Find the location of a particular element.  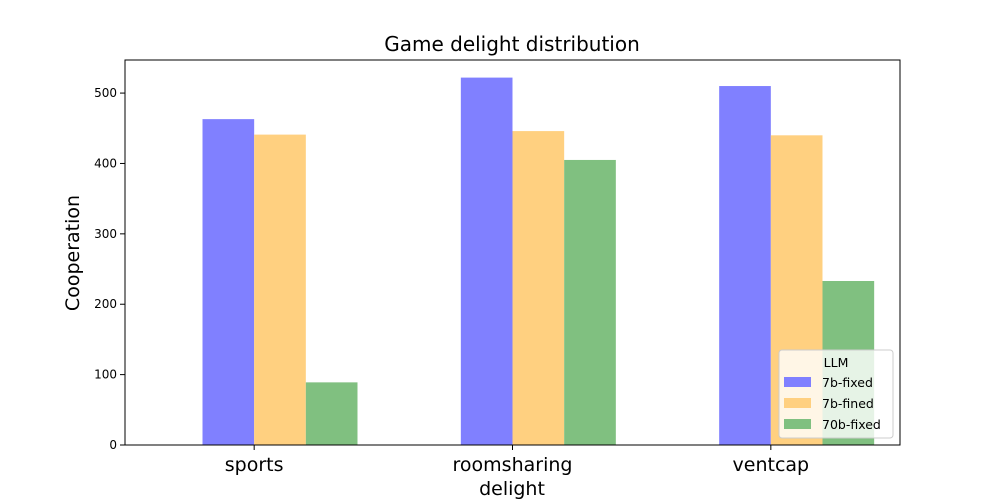

x-axis: sports roomsharing ventcap is located at coordinates (517, 460).